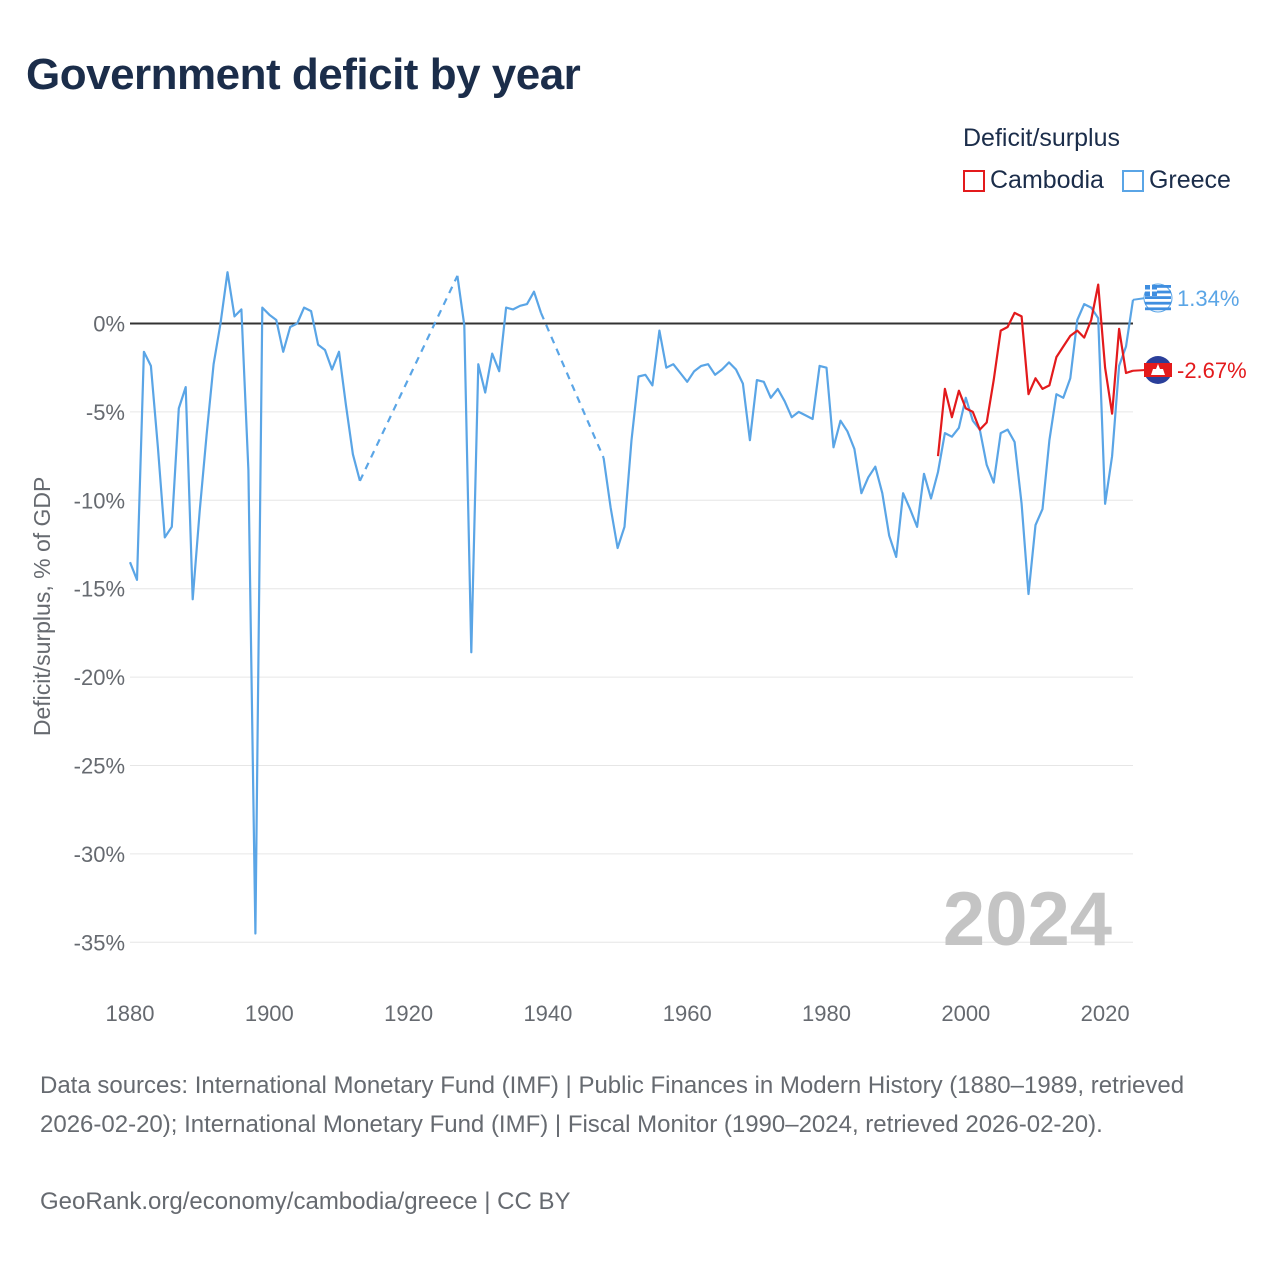 Image resolution: width=1280 pixels, height=1280 pixels. What do you see at coordinates (547, 1013) in the screenshot?
I see `x-tick-label: 1940` at bounding box center [547, 1013].